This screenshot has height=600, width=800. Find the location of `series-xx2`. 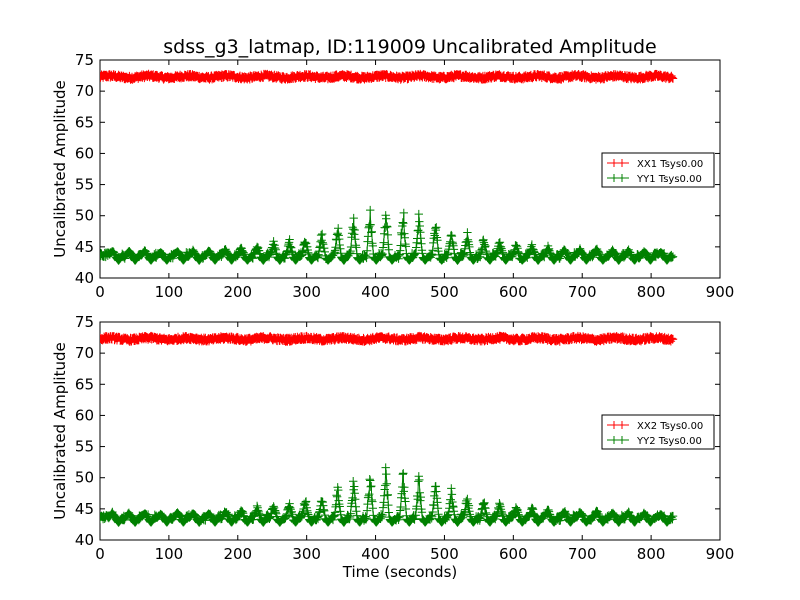

series-xx2 is located at coordinates (389, 338).